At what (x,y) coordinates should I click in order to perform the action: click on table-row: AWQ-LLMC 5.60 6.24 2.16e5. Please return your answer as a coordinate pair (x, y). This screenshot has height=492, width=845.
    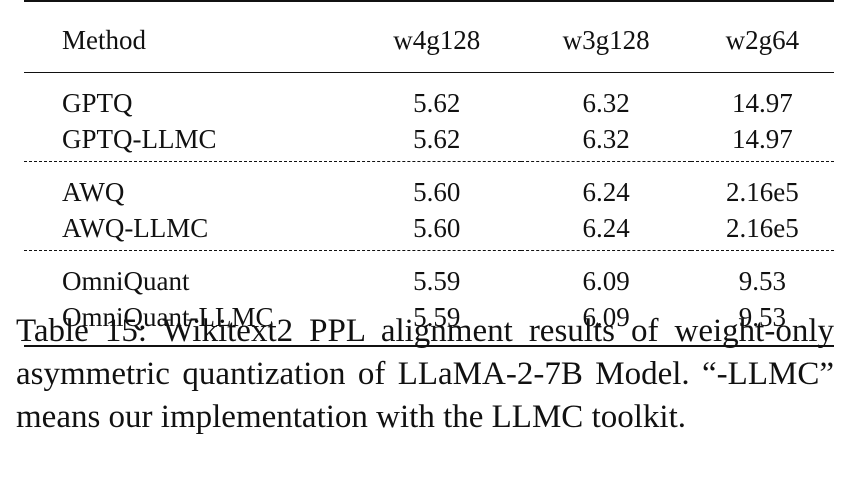
    Looking at the image, I should click on (429, 230).